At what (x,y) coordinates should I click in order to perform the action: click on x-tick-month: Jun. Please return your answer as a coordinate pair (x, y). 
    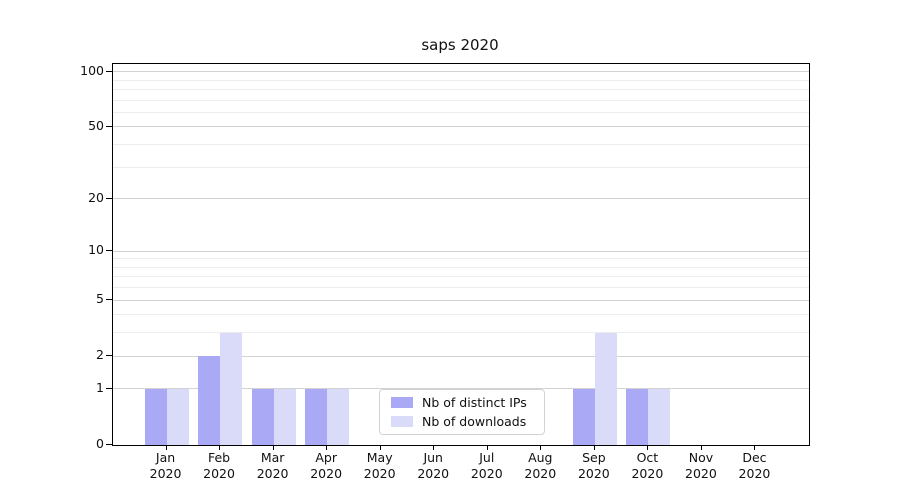
    Looking at the image, I should click on (433, 457).